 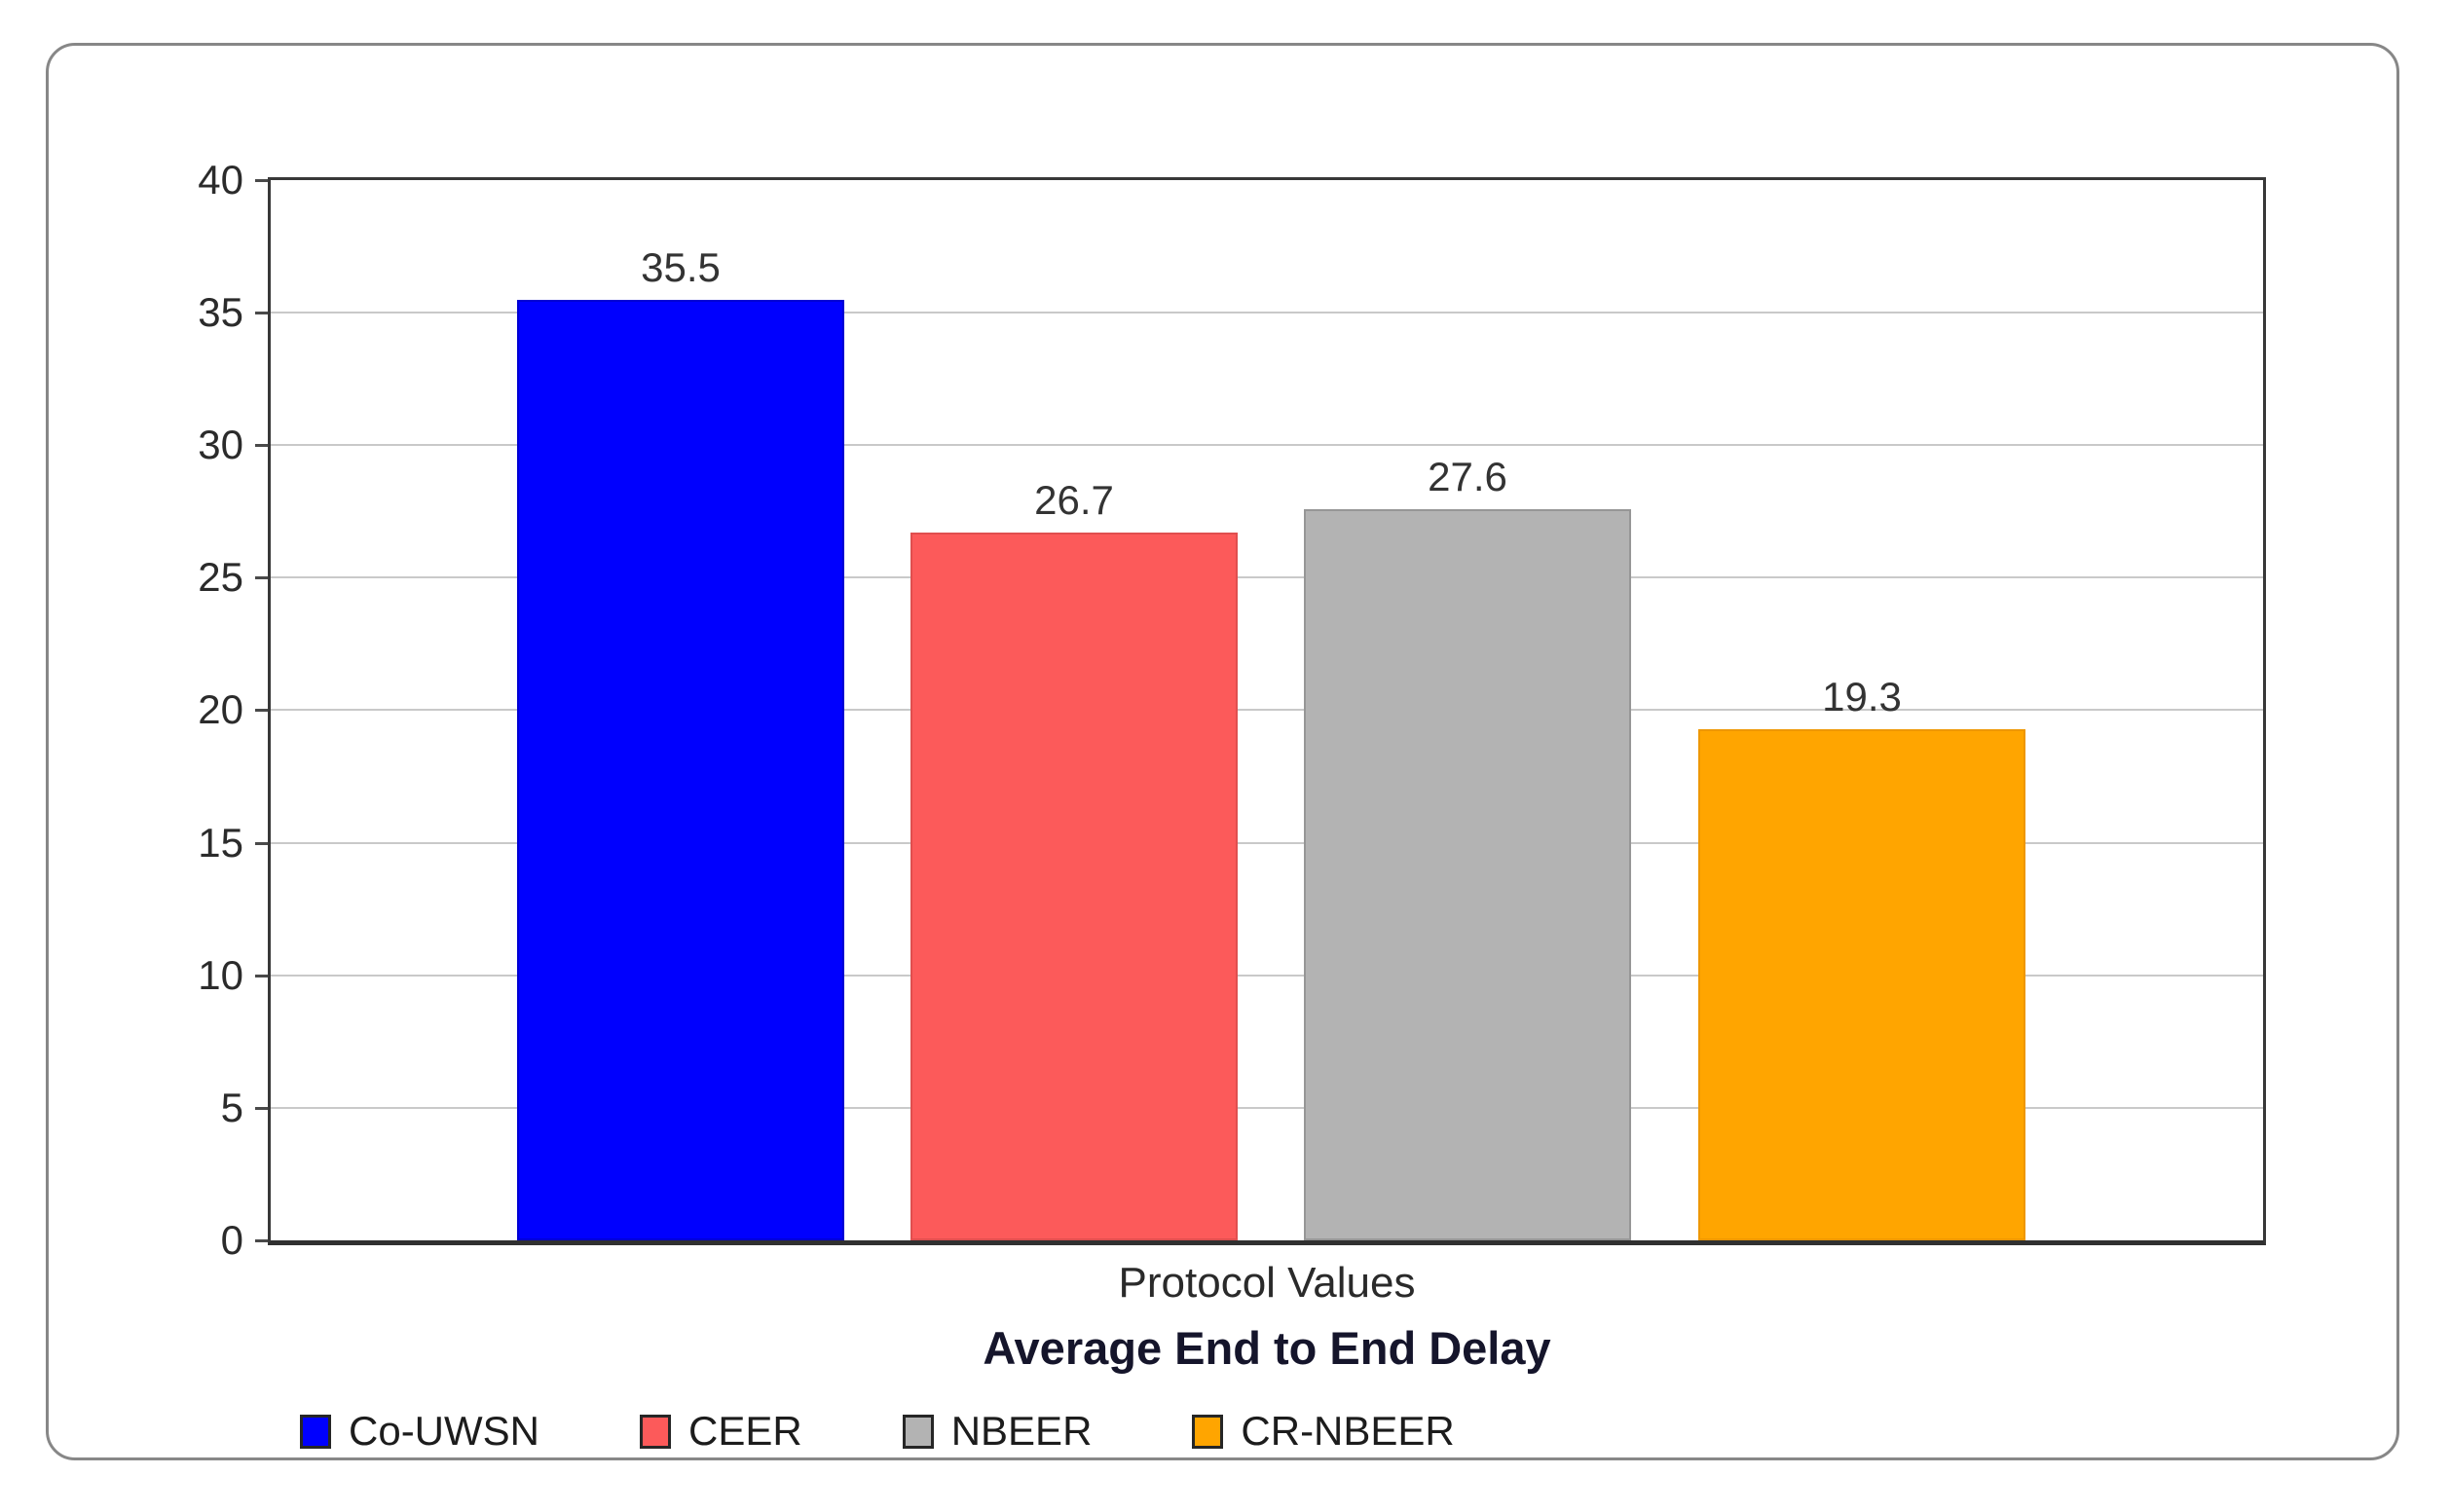 What do you see at coordinates (1267, 1283) in the screenshot?
I see `x-axis-label: Protocol Values` at bounding box center [1267, 1283].